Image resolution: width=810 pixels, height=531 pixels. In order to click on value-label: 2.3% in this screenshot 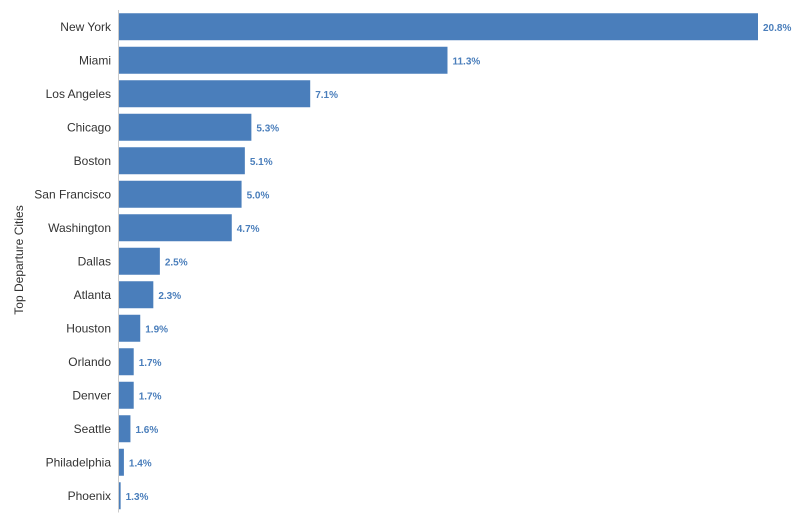, I will do `click(169, 296)`.